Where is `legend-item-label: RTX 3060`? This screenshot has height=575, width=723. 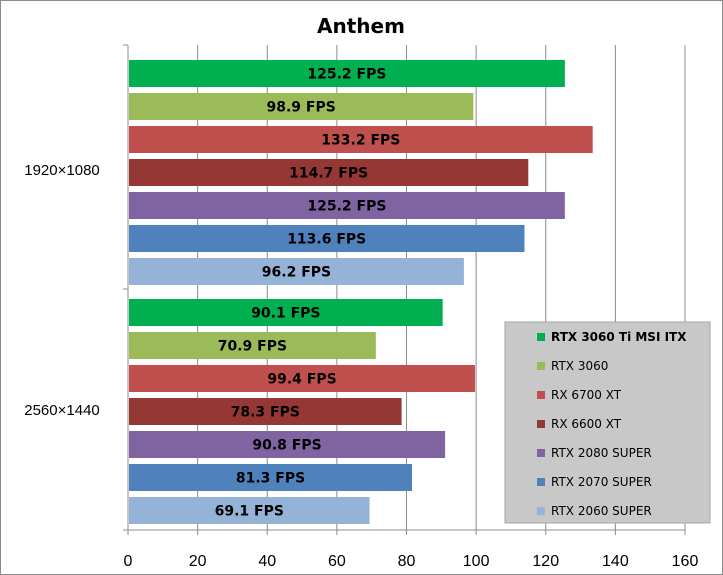 legend-item-label: RTX 3060 is located at coordinates (579, 366).